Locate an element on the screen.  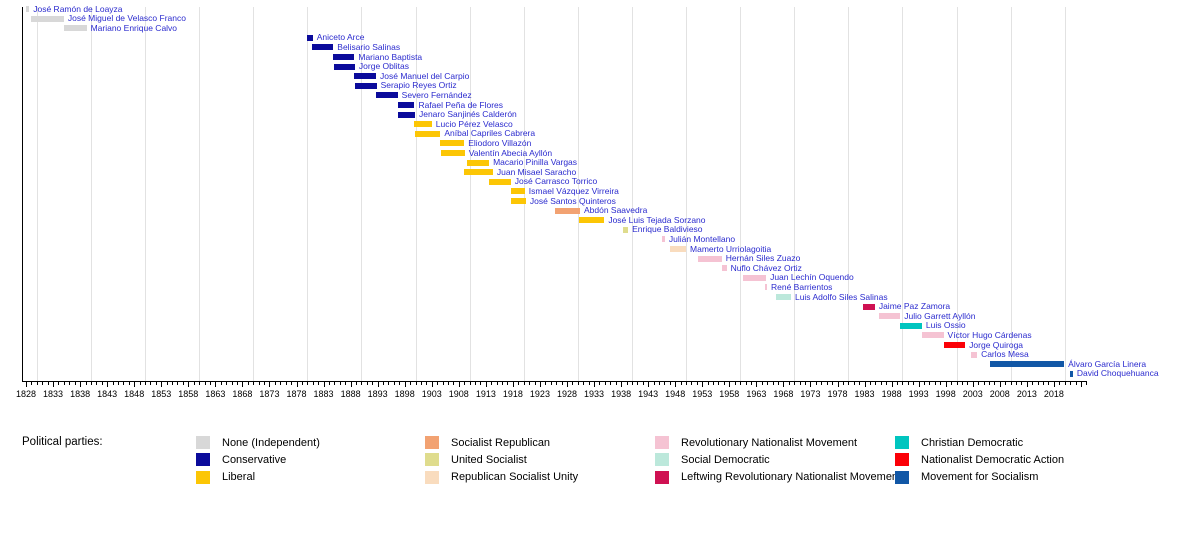
legend-item: Social Democratic is located at coordinates (712, 460).